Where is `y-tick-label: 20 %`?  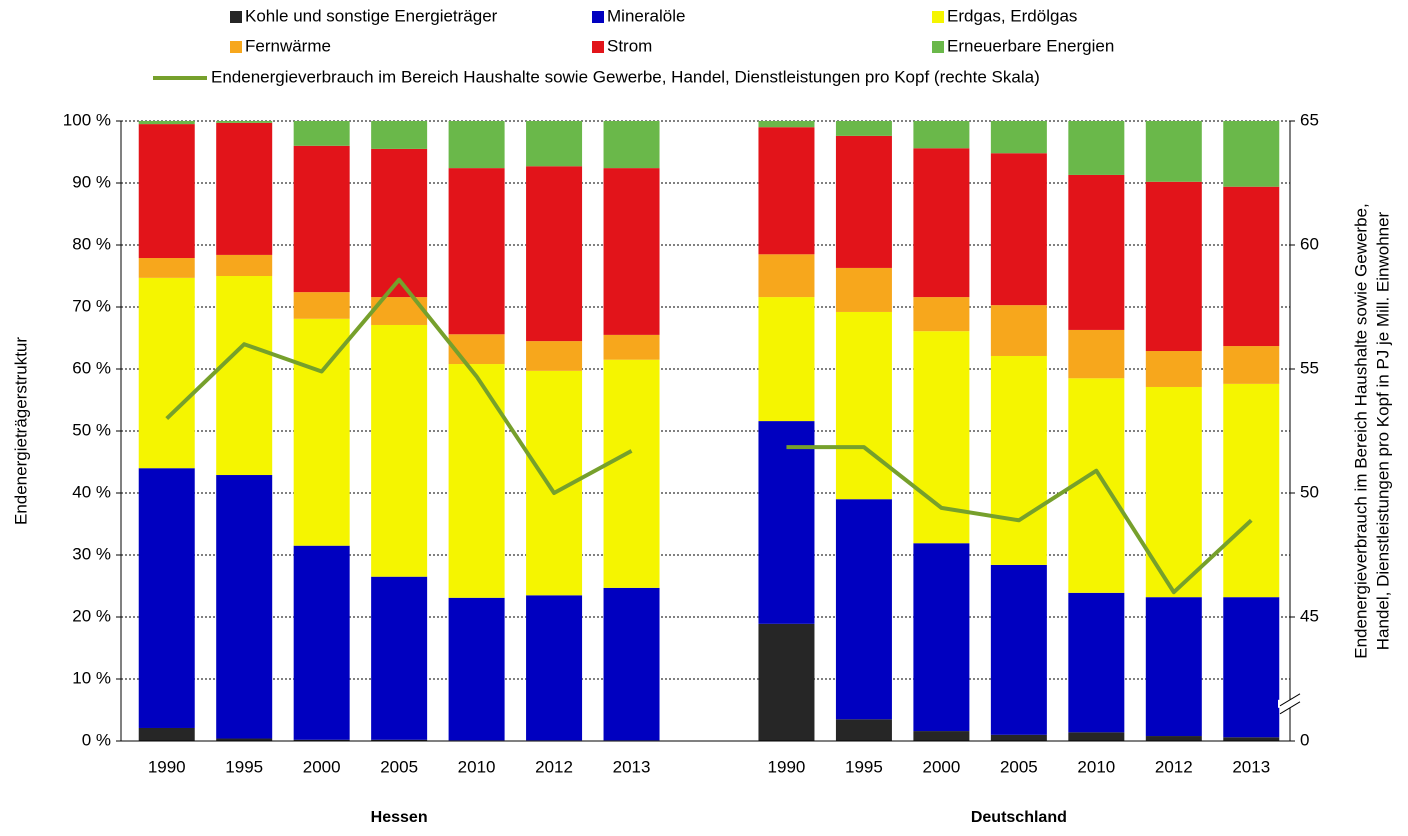 y-tick-label: 20 % is located at coordinates (91, 615).